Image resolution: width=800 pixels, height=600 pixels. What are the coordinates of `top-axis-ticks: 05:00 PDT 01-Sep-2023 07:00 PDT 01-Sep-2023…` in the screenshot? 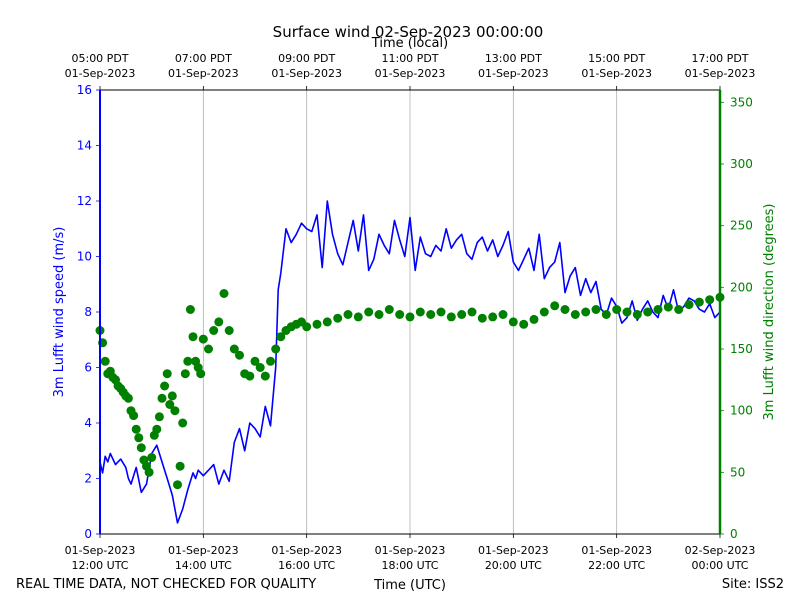 It's located at (410, 71).